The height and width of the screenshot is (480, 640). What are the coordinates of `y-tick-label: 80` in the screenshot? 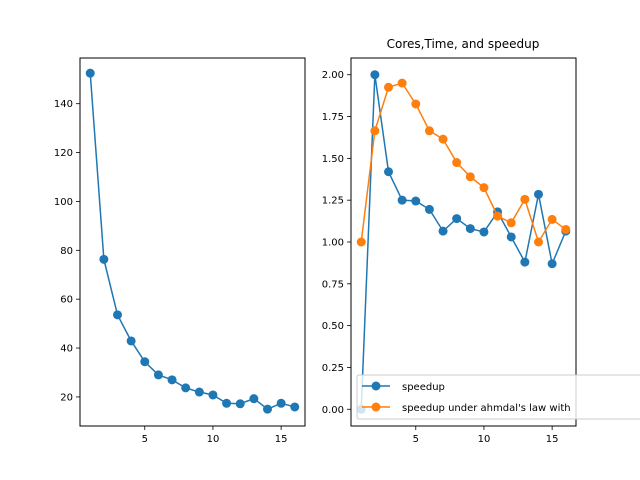 It's located at (66, 251).